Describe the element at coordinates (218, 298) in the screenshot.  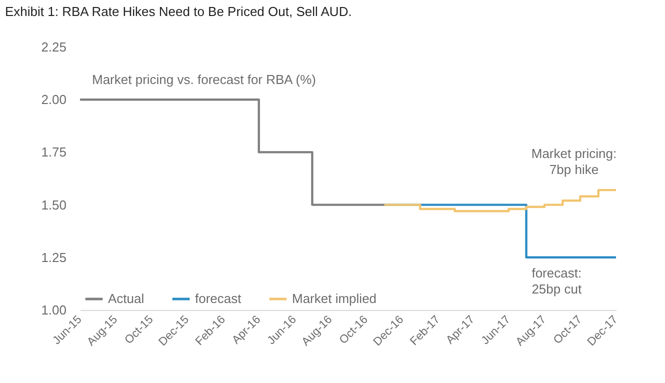
I see `legend-label: forecast` at that location.